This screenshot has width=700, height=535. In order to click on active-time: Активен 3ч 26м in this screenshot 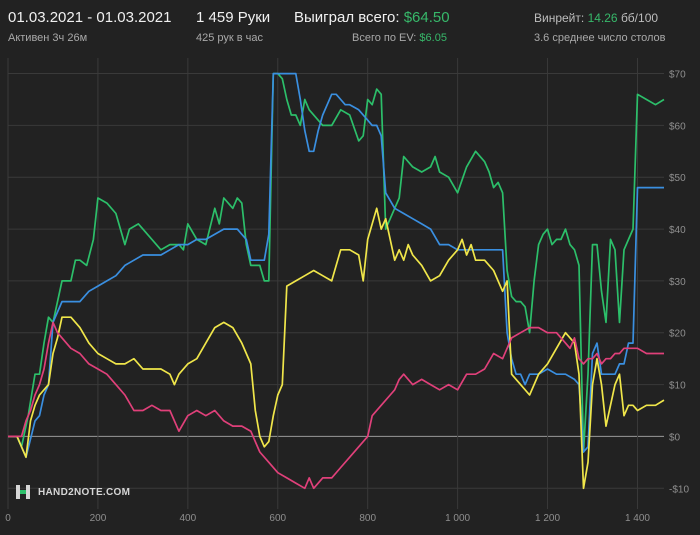, I will do `click(48, 38)`.